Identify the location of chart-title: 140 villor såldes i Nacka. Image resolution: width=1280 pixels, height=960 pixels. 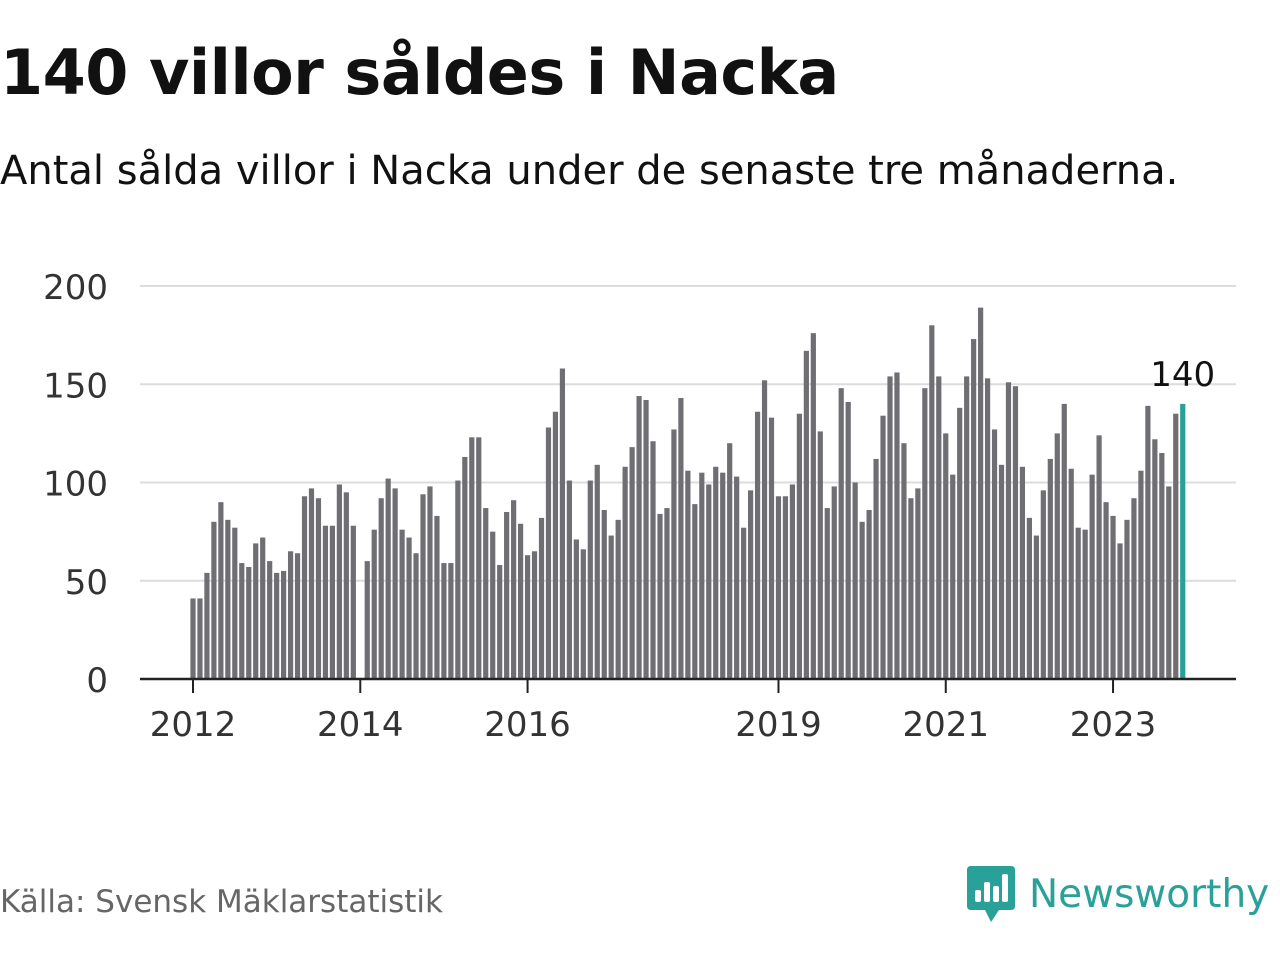
(419, 72).